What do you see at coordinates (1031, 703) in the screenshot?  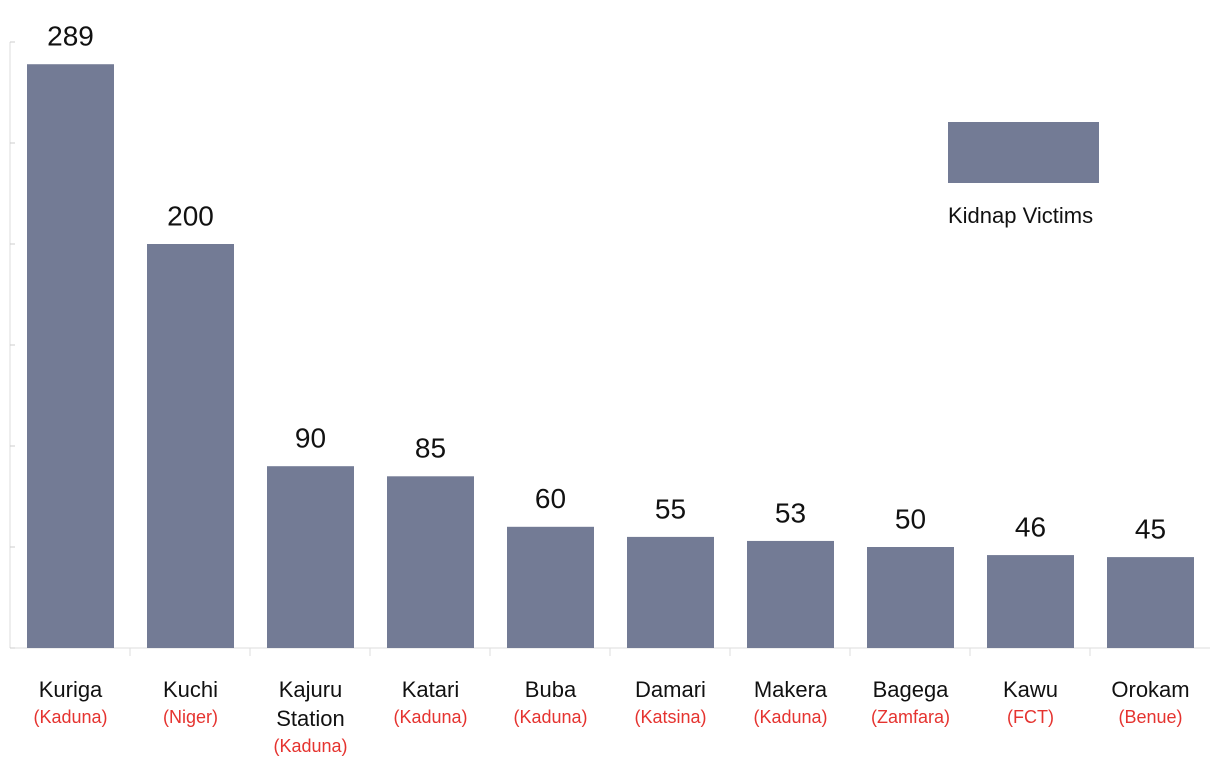 I see `x-tick-label: Kawu (FCT)` at bounding box center [1031, 703].